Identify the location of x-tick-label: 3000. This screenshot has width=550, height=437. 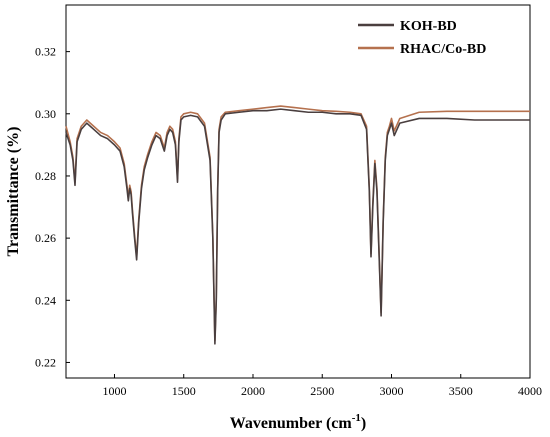
(391, 391).